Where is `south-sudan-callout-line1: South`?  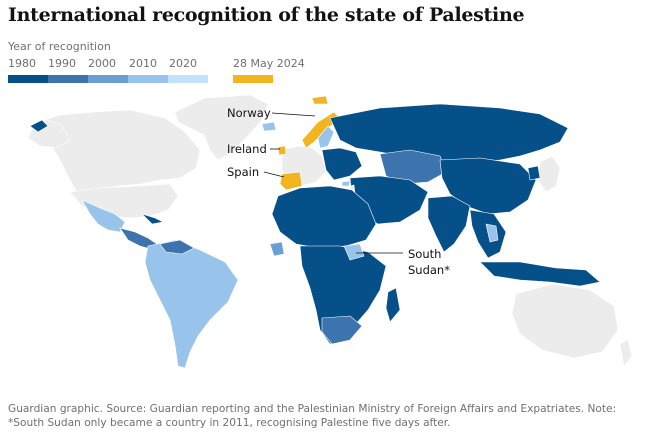 south-sudan-callout-line1: South is located at coordinates (424, 254).